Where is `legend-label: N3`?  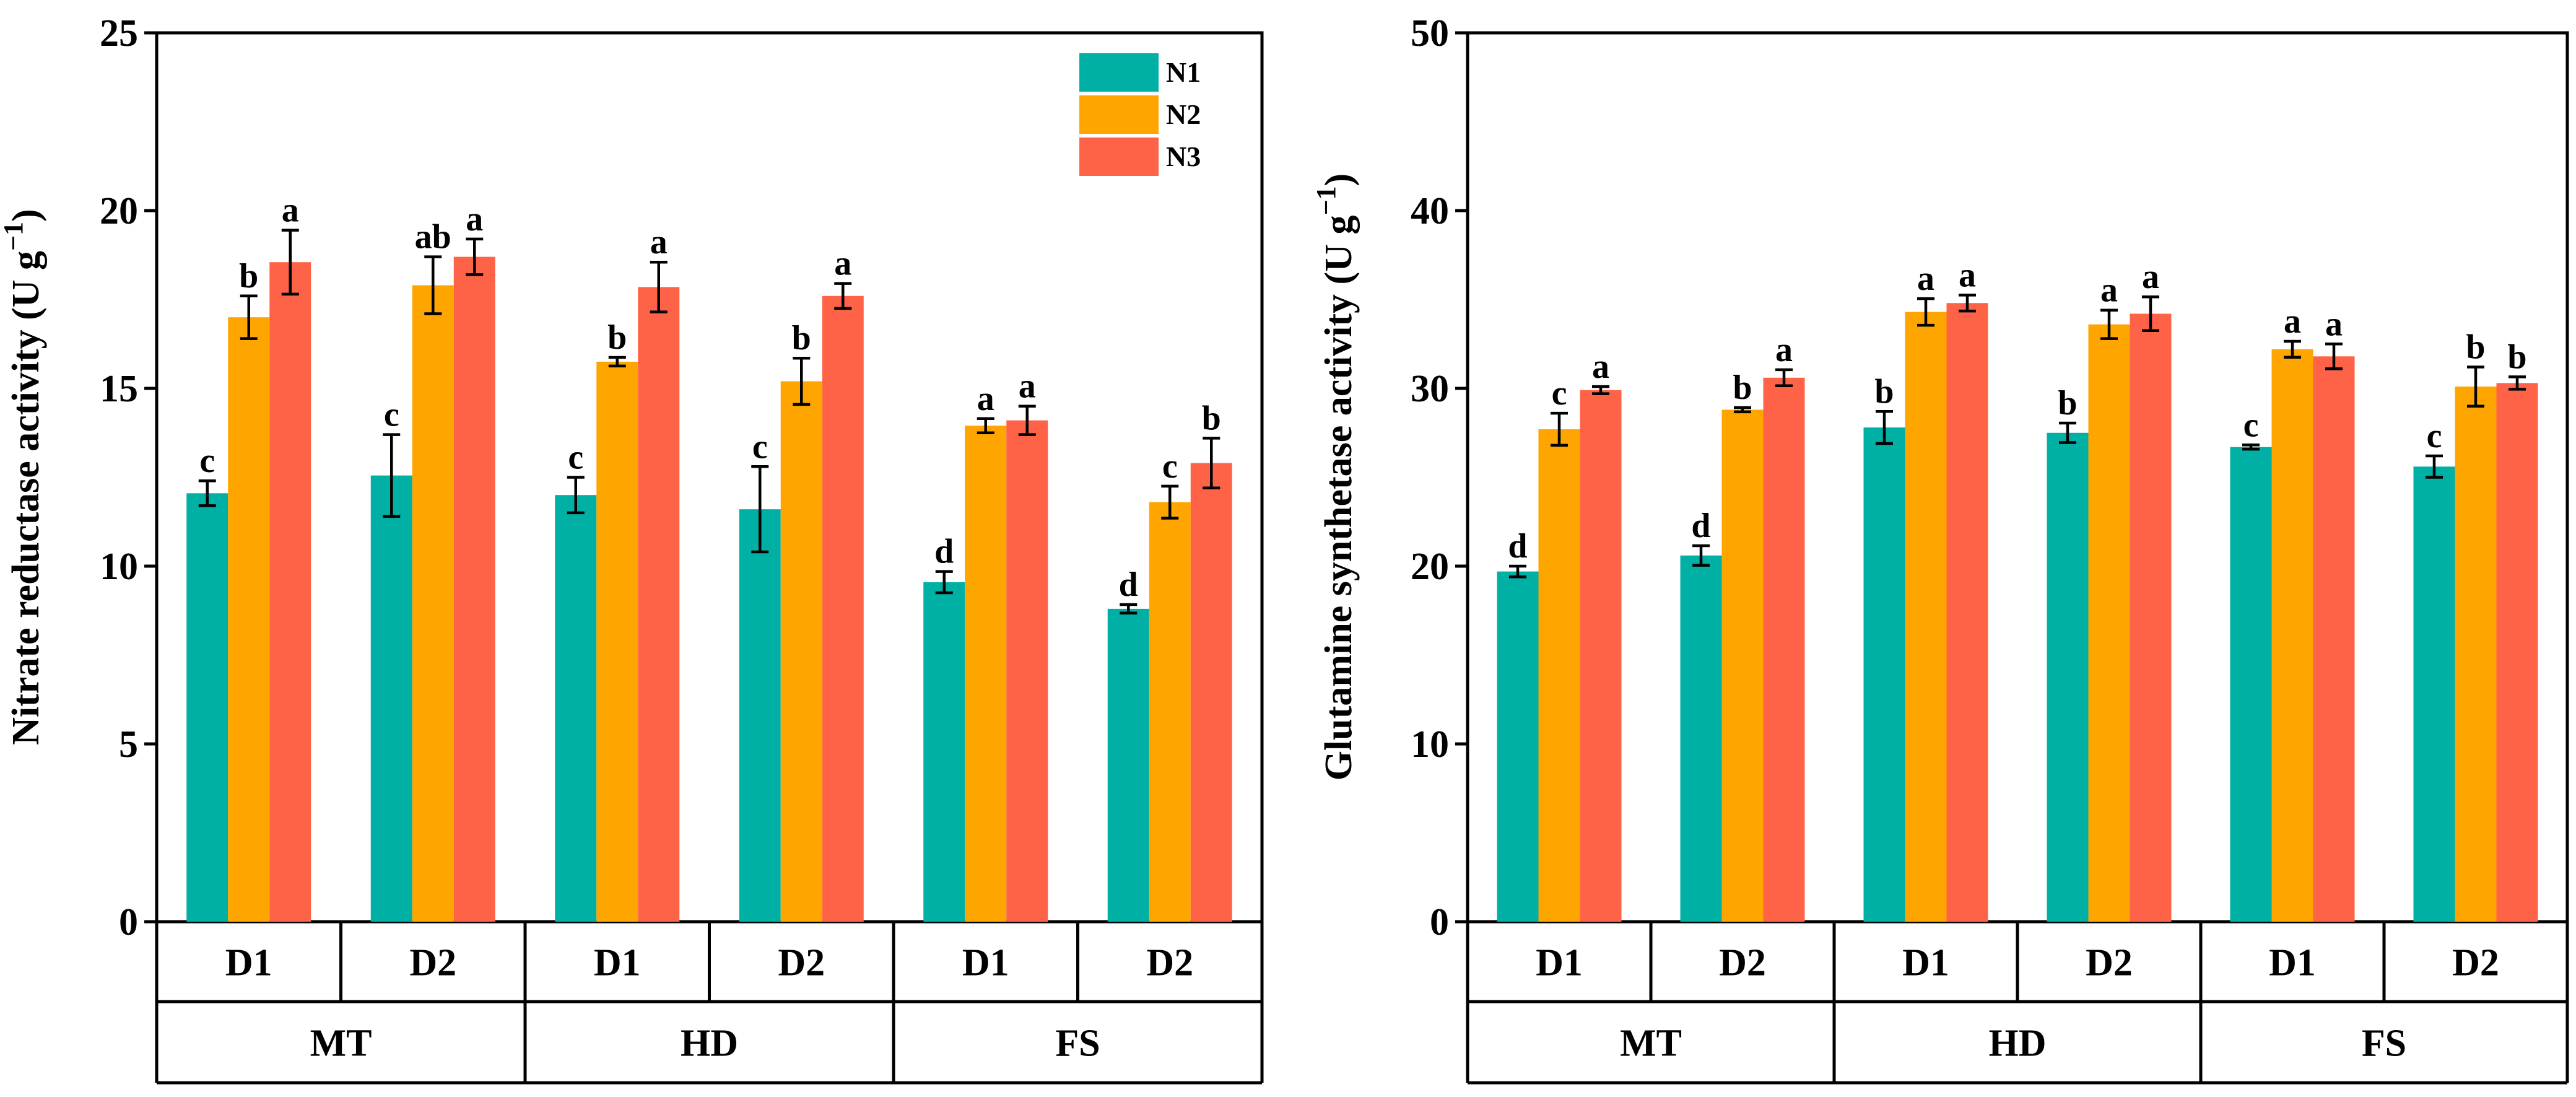
legend-label: N3 is located at coordinates (1183, 156).